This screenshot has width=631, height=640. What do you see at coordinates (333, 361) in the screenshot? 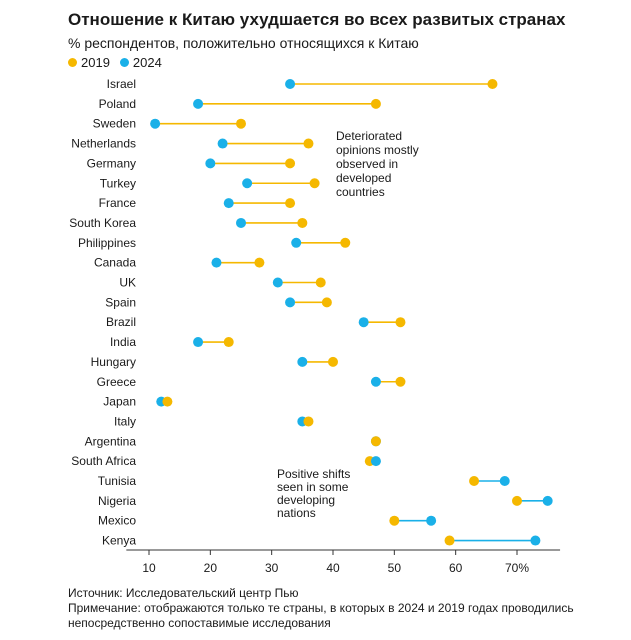
I see `dot-2019-hungary` at bounding box center [333, 361].